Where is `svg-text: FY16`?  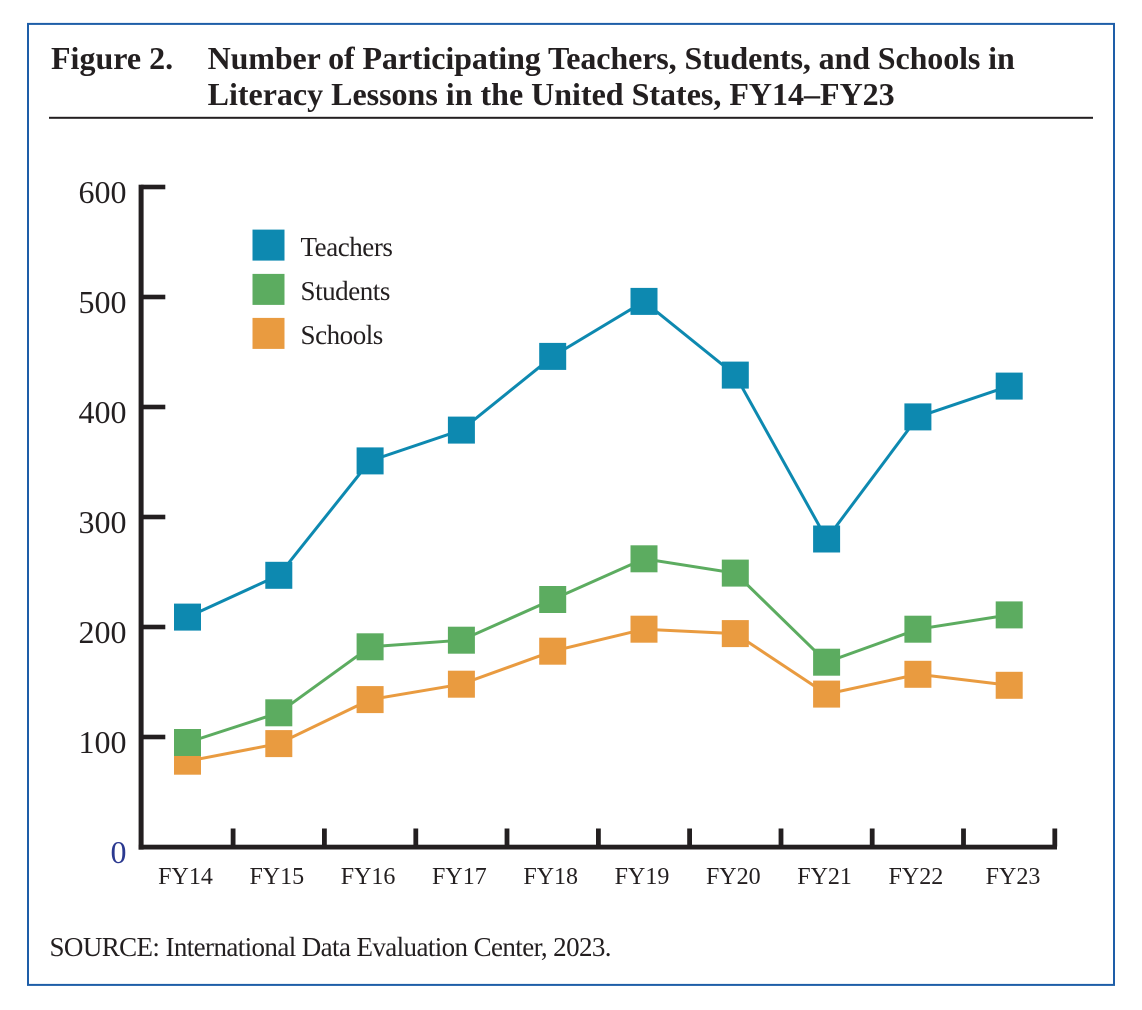
svg-text: FY16 is located at coordinates (368, 877).